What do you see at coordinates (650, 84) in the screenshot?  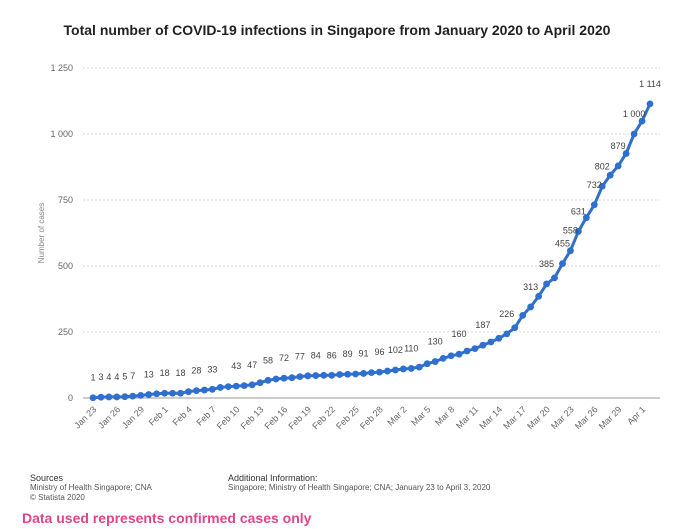 I see `data-label: 1 114` at bounding box center [650, 84].